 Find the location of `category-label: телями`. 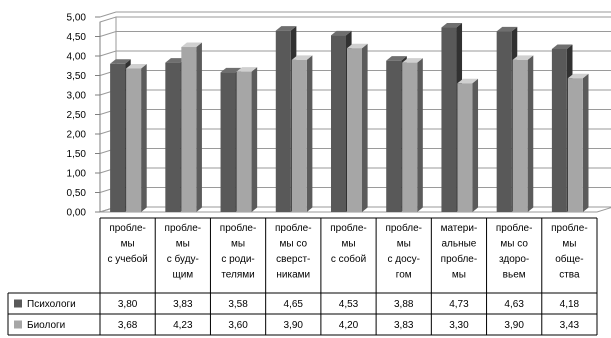

category-label: телями is located at coordinates (237, 275).